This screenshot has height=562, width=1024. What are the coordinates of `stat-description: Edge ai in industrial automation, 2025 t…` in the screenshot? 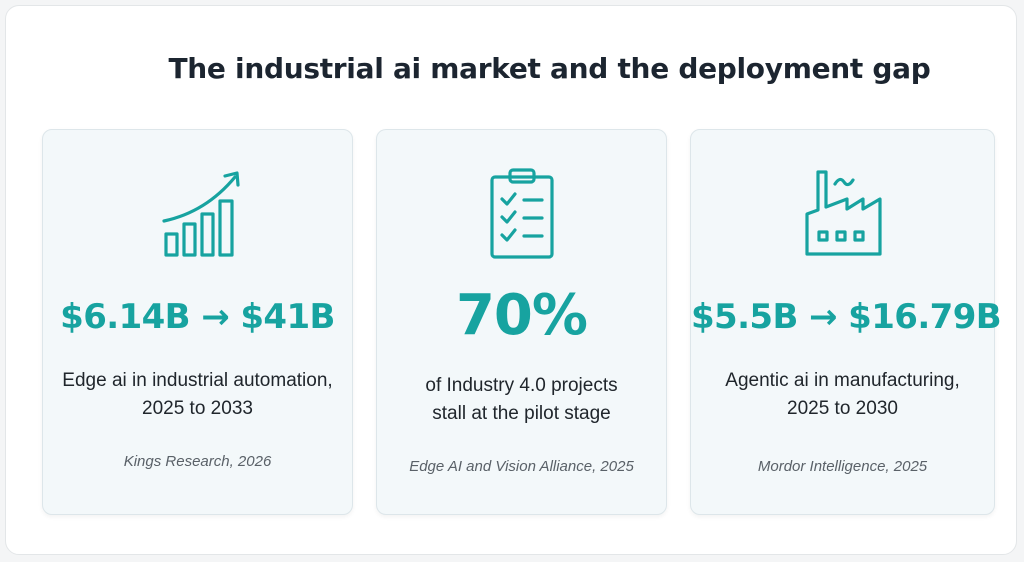 It's located at (197, 395).